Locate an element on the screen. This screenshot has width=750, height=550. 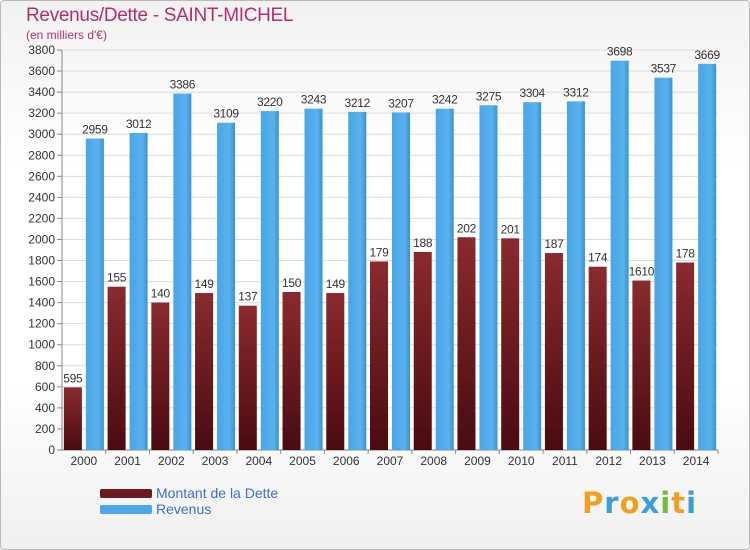
data-label-revenus: 3537 is located at coordinates (664, 69).